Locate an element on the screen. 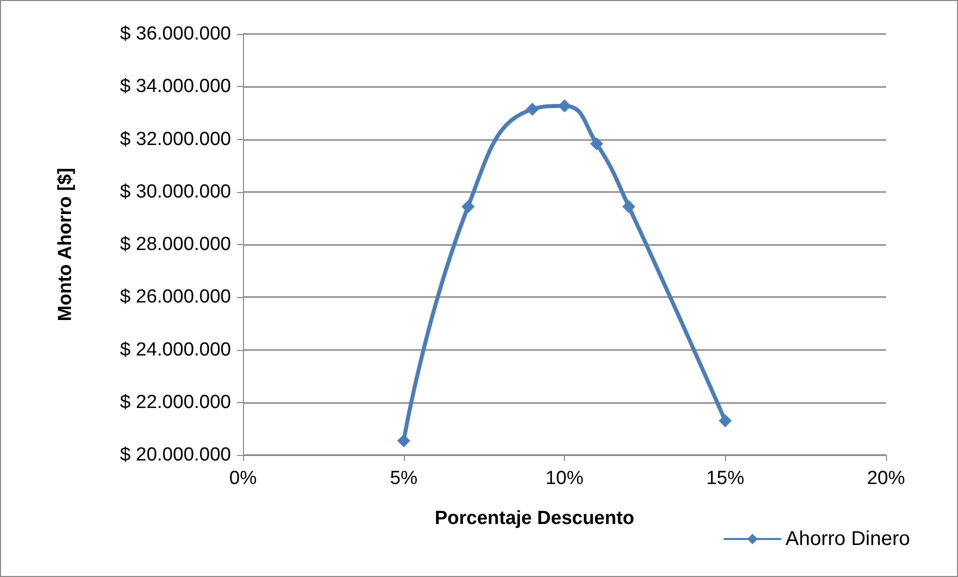  y-tick-label: $ 22.000.000 is located at coordinates (175, 402).